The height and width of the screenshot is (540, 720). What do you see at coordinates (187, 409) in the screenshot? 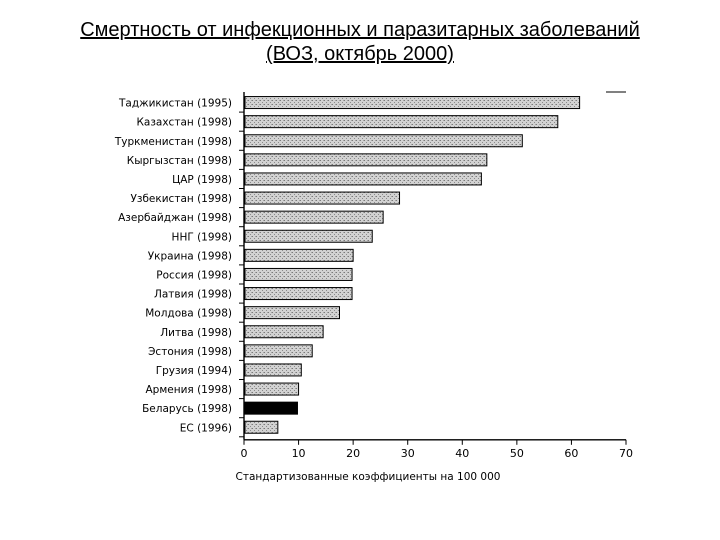
I see `category-label: Беларусь (1998)` at bounding box center [187, 409].